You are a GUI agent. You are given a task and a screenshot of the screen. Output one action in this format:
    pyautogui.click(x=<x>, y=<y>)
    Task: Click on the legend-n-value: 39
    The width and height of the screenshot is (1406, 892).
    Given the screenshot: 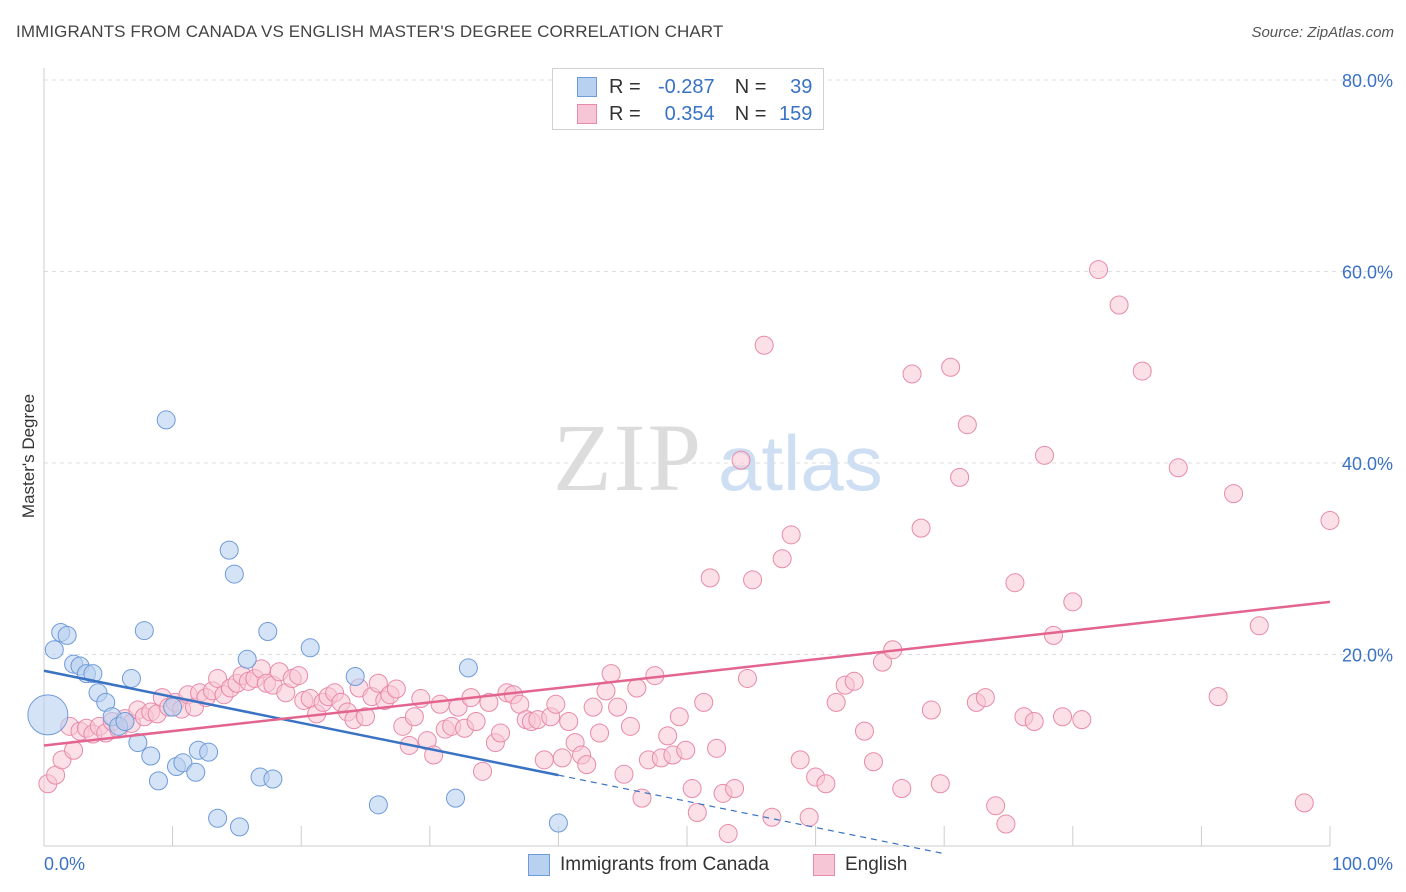 What is the action you would take?
    pyautogui.click(x=801, y=86)
    